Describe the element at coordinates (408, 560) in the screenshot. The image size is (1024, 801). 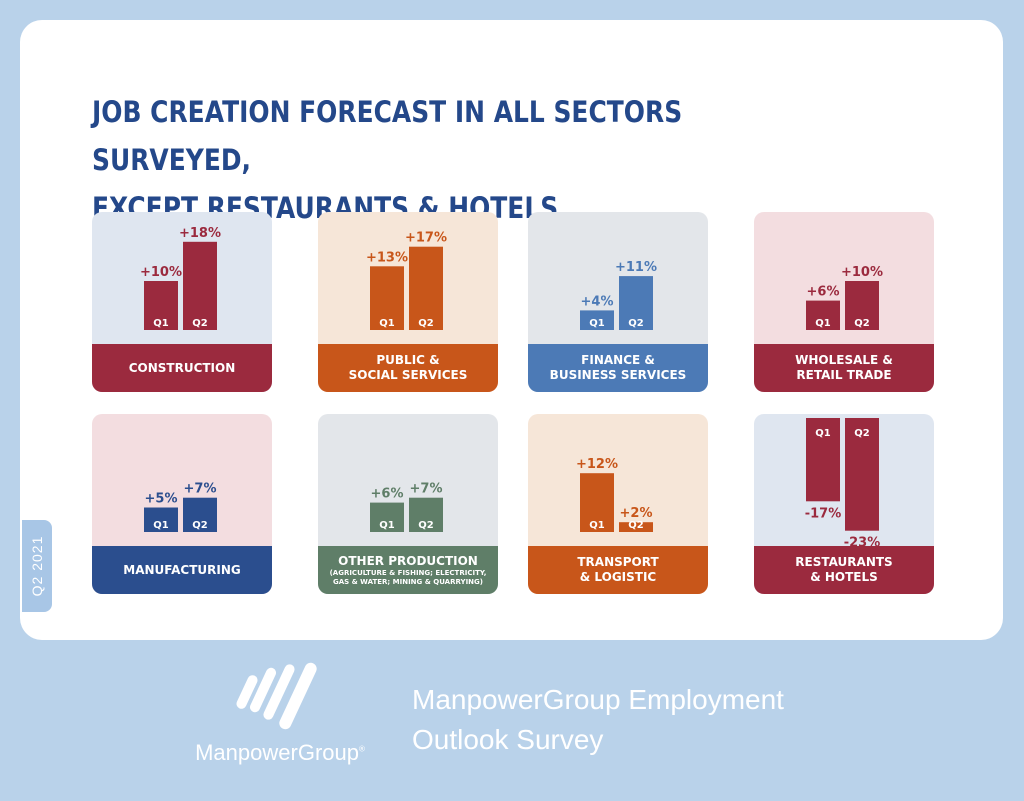
I see `sector-label-line: OTHER PRODUCTION` at that location.